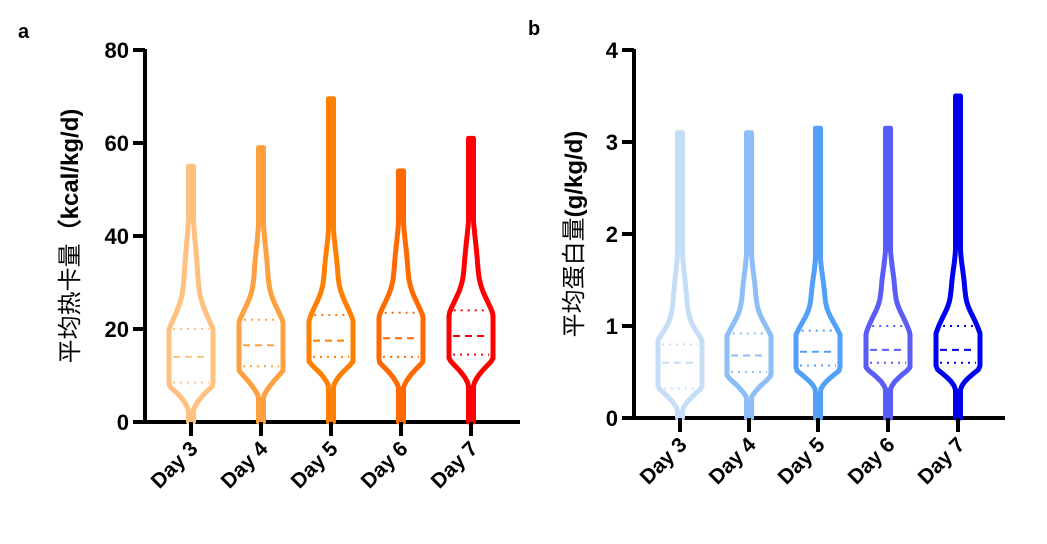  Describe the element at coordinates (612, 326) in the screenshot. I see `y-tick-label: 1` at that location.